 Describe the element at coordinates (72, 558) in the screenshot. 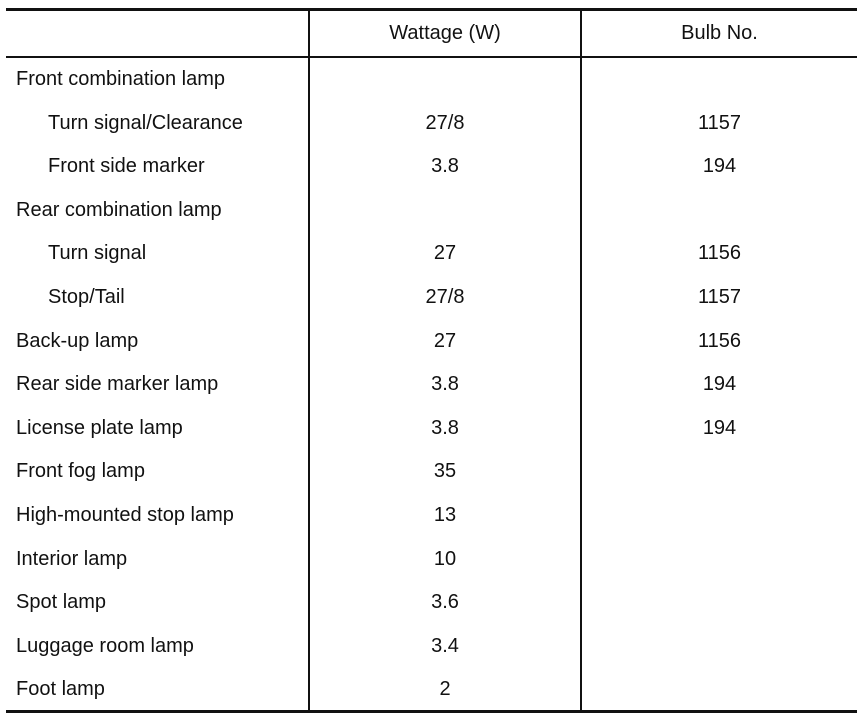

I see `cell-item: Interior lamp` at that location.